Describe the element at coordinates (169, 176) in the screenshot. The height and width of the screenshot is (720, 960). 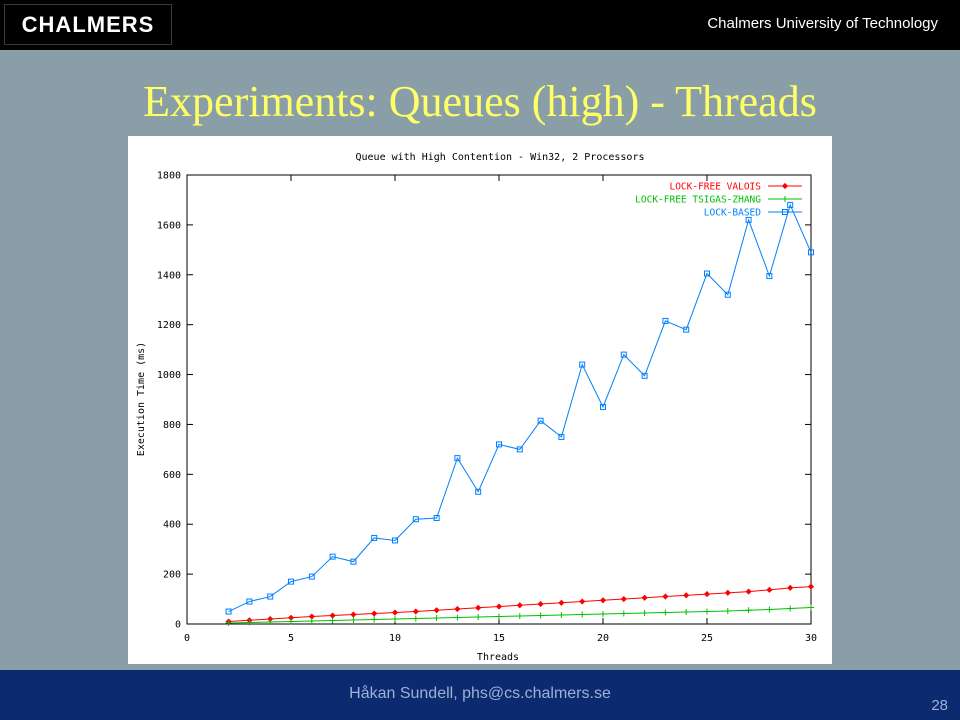
I see `y-tick-label: 1800` at that location.